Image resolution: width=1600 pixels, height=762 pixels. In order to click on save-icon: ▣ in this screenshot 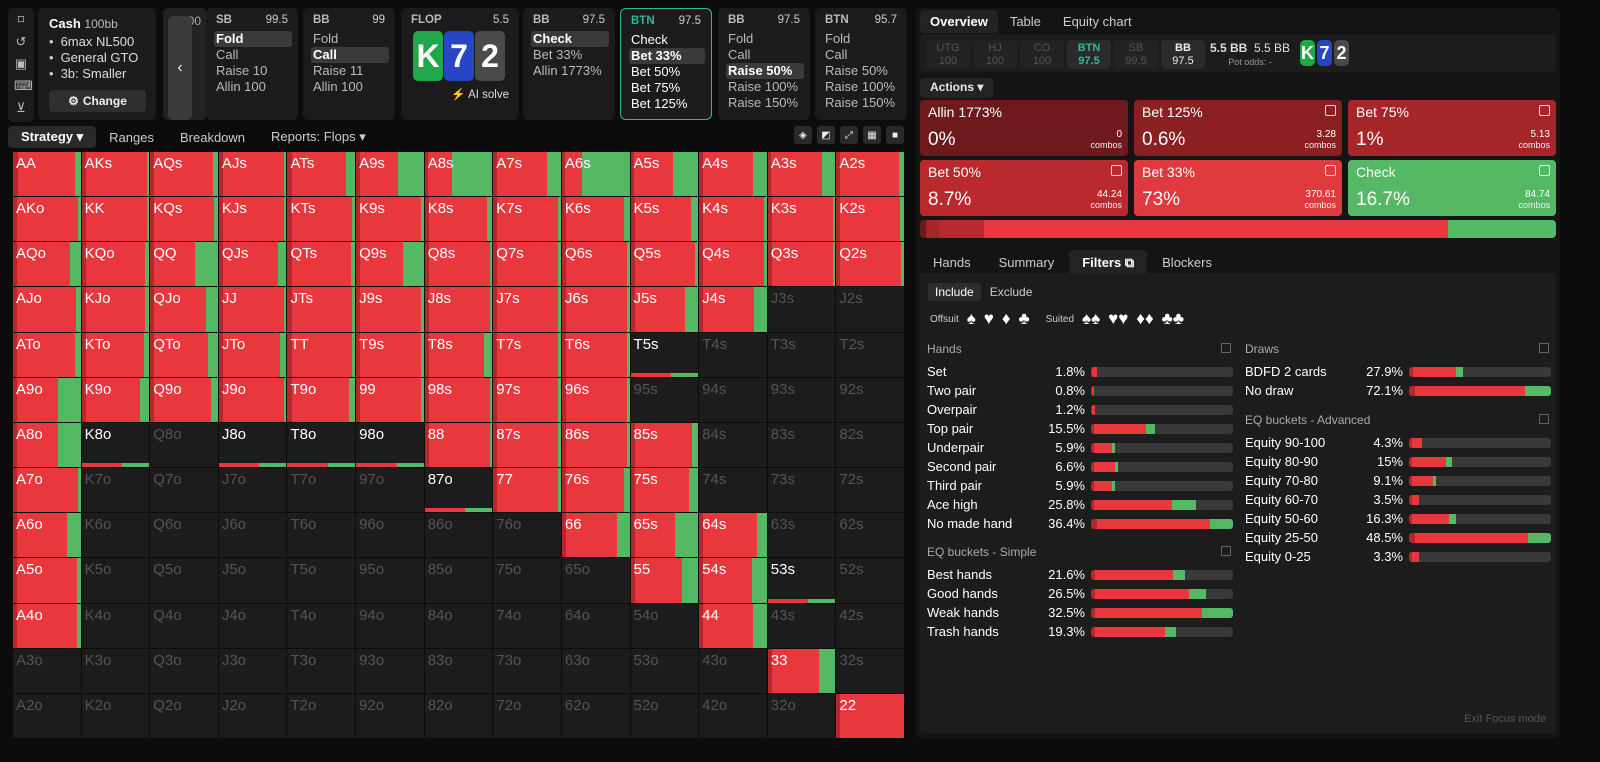, I will do `click(21, 63)`.